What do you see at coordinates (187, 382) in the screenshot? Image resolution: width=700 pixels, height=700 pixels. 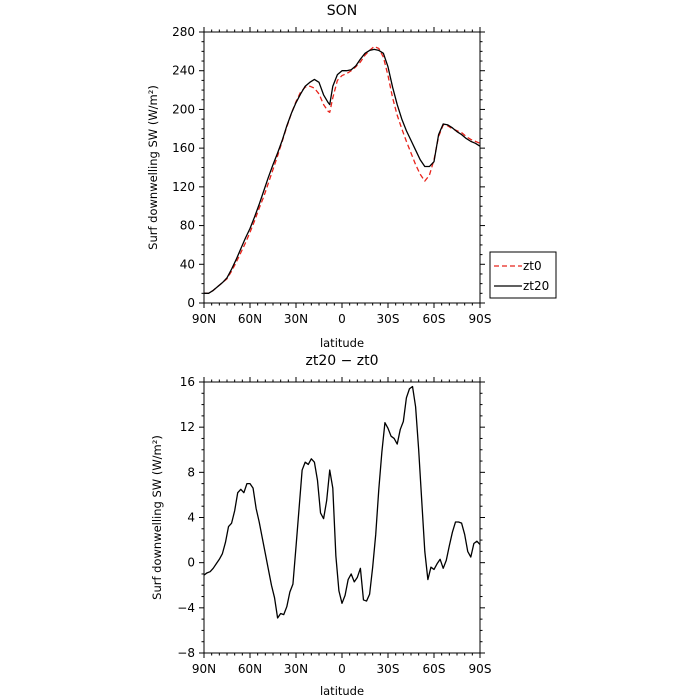 I see `y-tick-label: 16` at bounding box center [187, 382].